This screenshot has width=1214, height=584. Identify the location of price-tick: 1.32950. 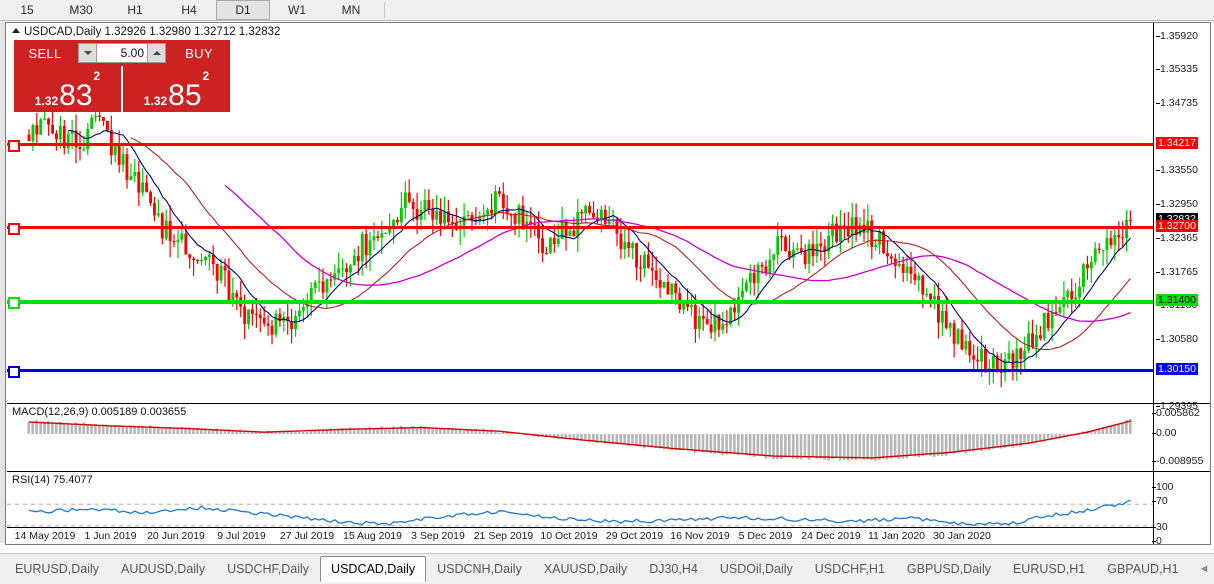
(1177, 204).